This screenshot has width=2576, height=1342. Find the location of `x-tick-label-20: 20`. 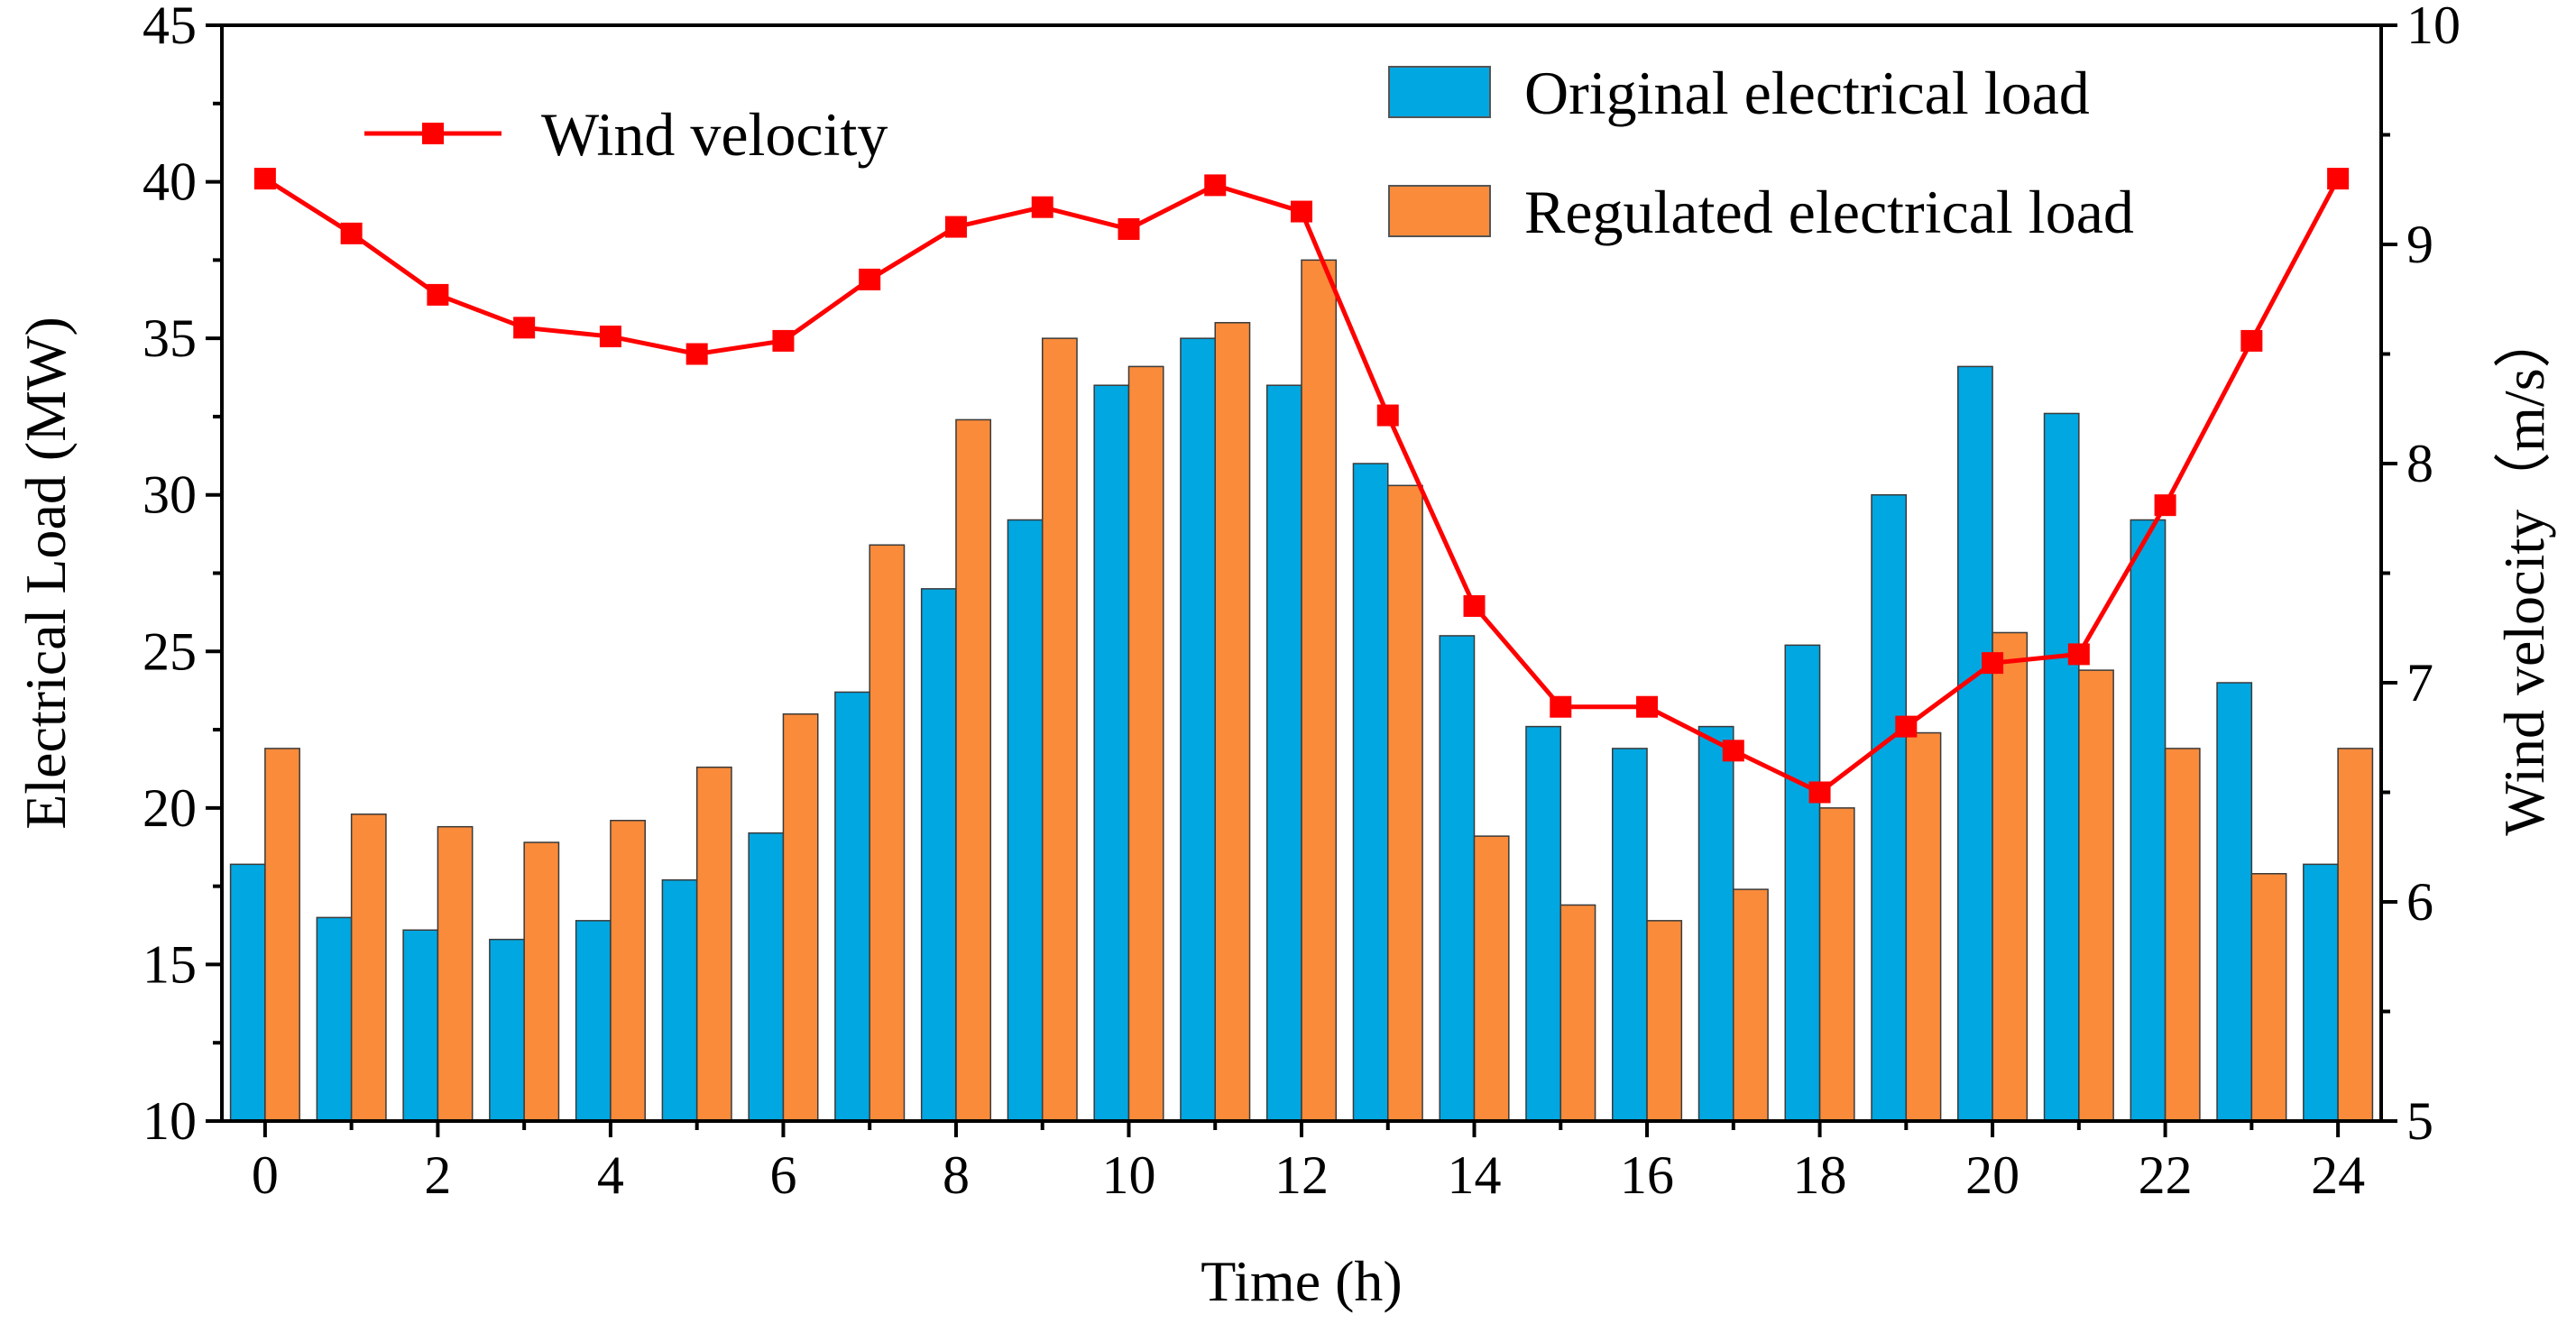

x-tick-label-20: 20 is located at coordinates (1992, 1175).